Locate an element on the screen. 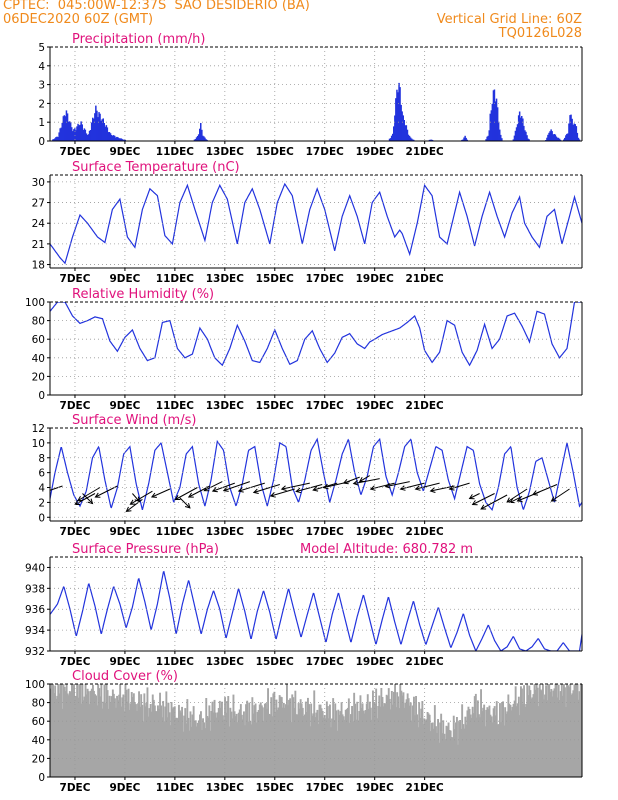  y-tick-label: 4 is located at coordinates (41, 67).